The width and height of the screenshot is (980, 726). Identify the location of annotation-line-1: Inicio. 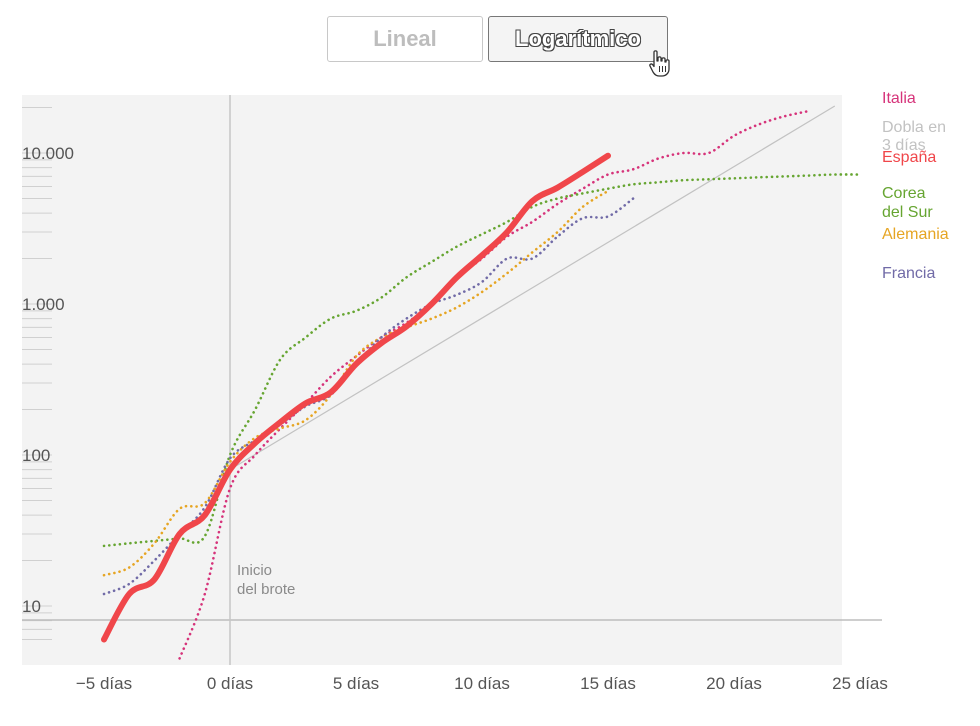
(254, 570).